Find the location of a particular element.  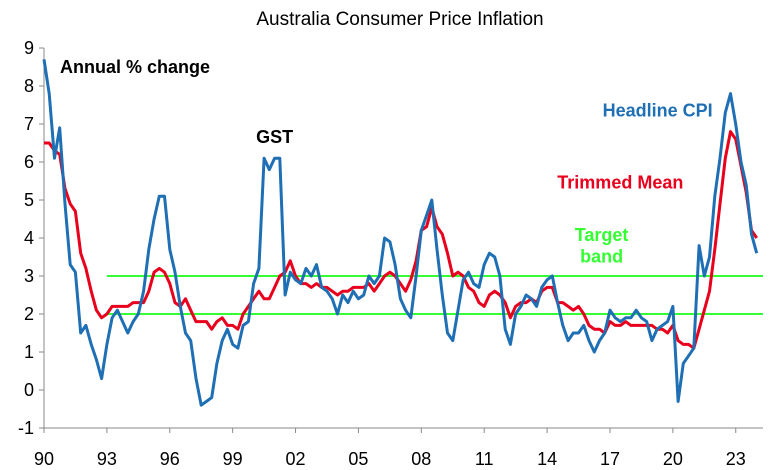

y-tick-label: 3 is located at coordinates (29, 276).